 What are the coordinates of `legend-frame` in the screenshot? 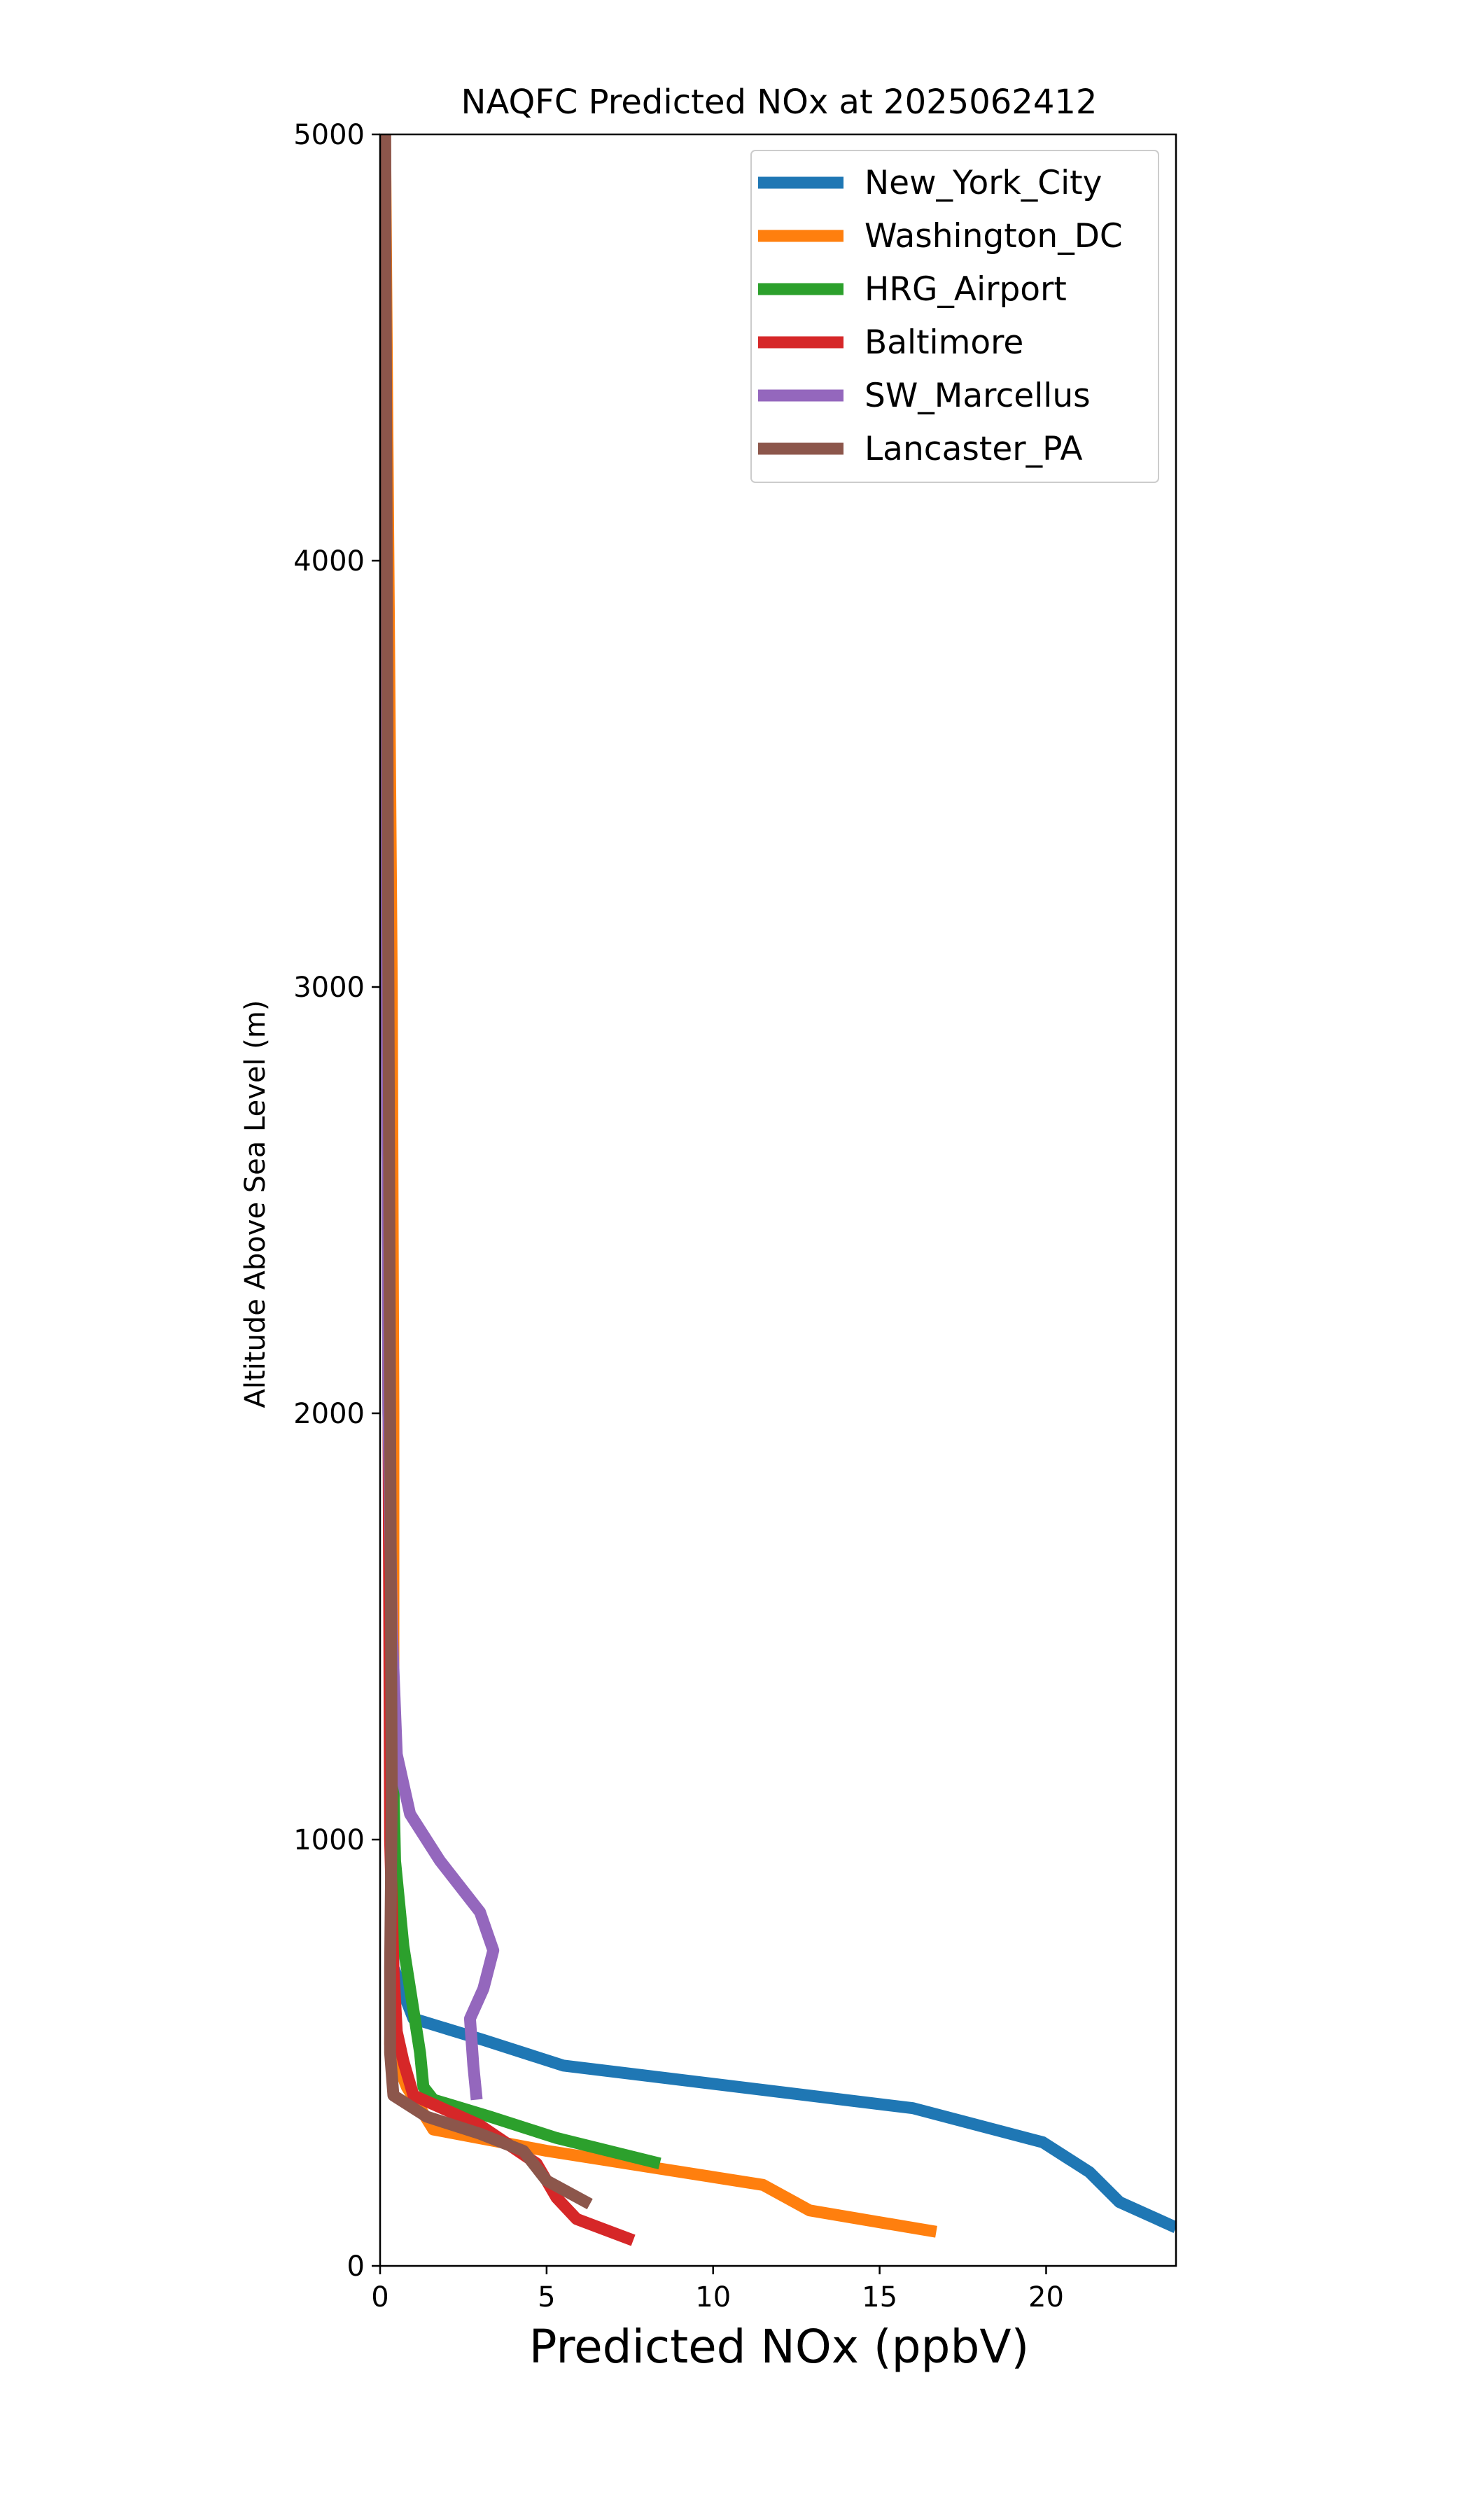 It's located at (954, 316).